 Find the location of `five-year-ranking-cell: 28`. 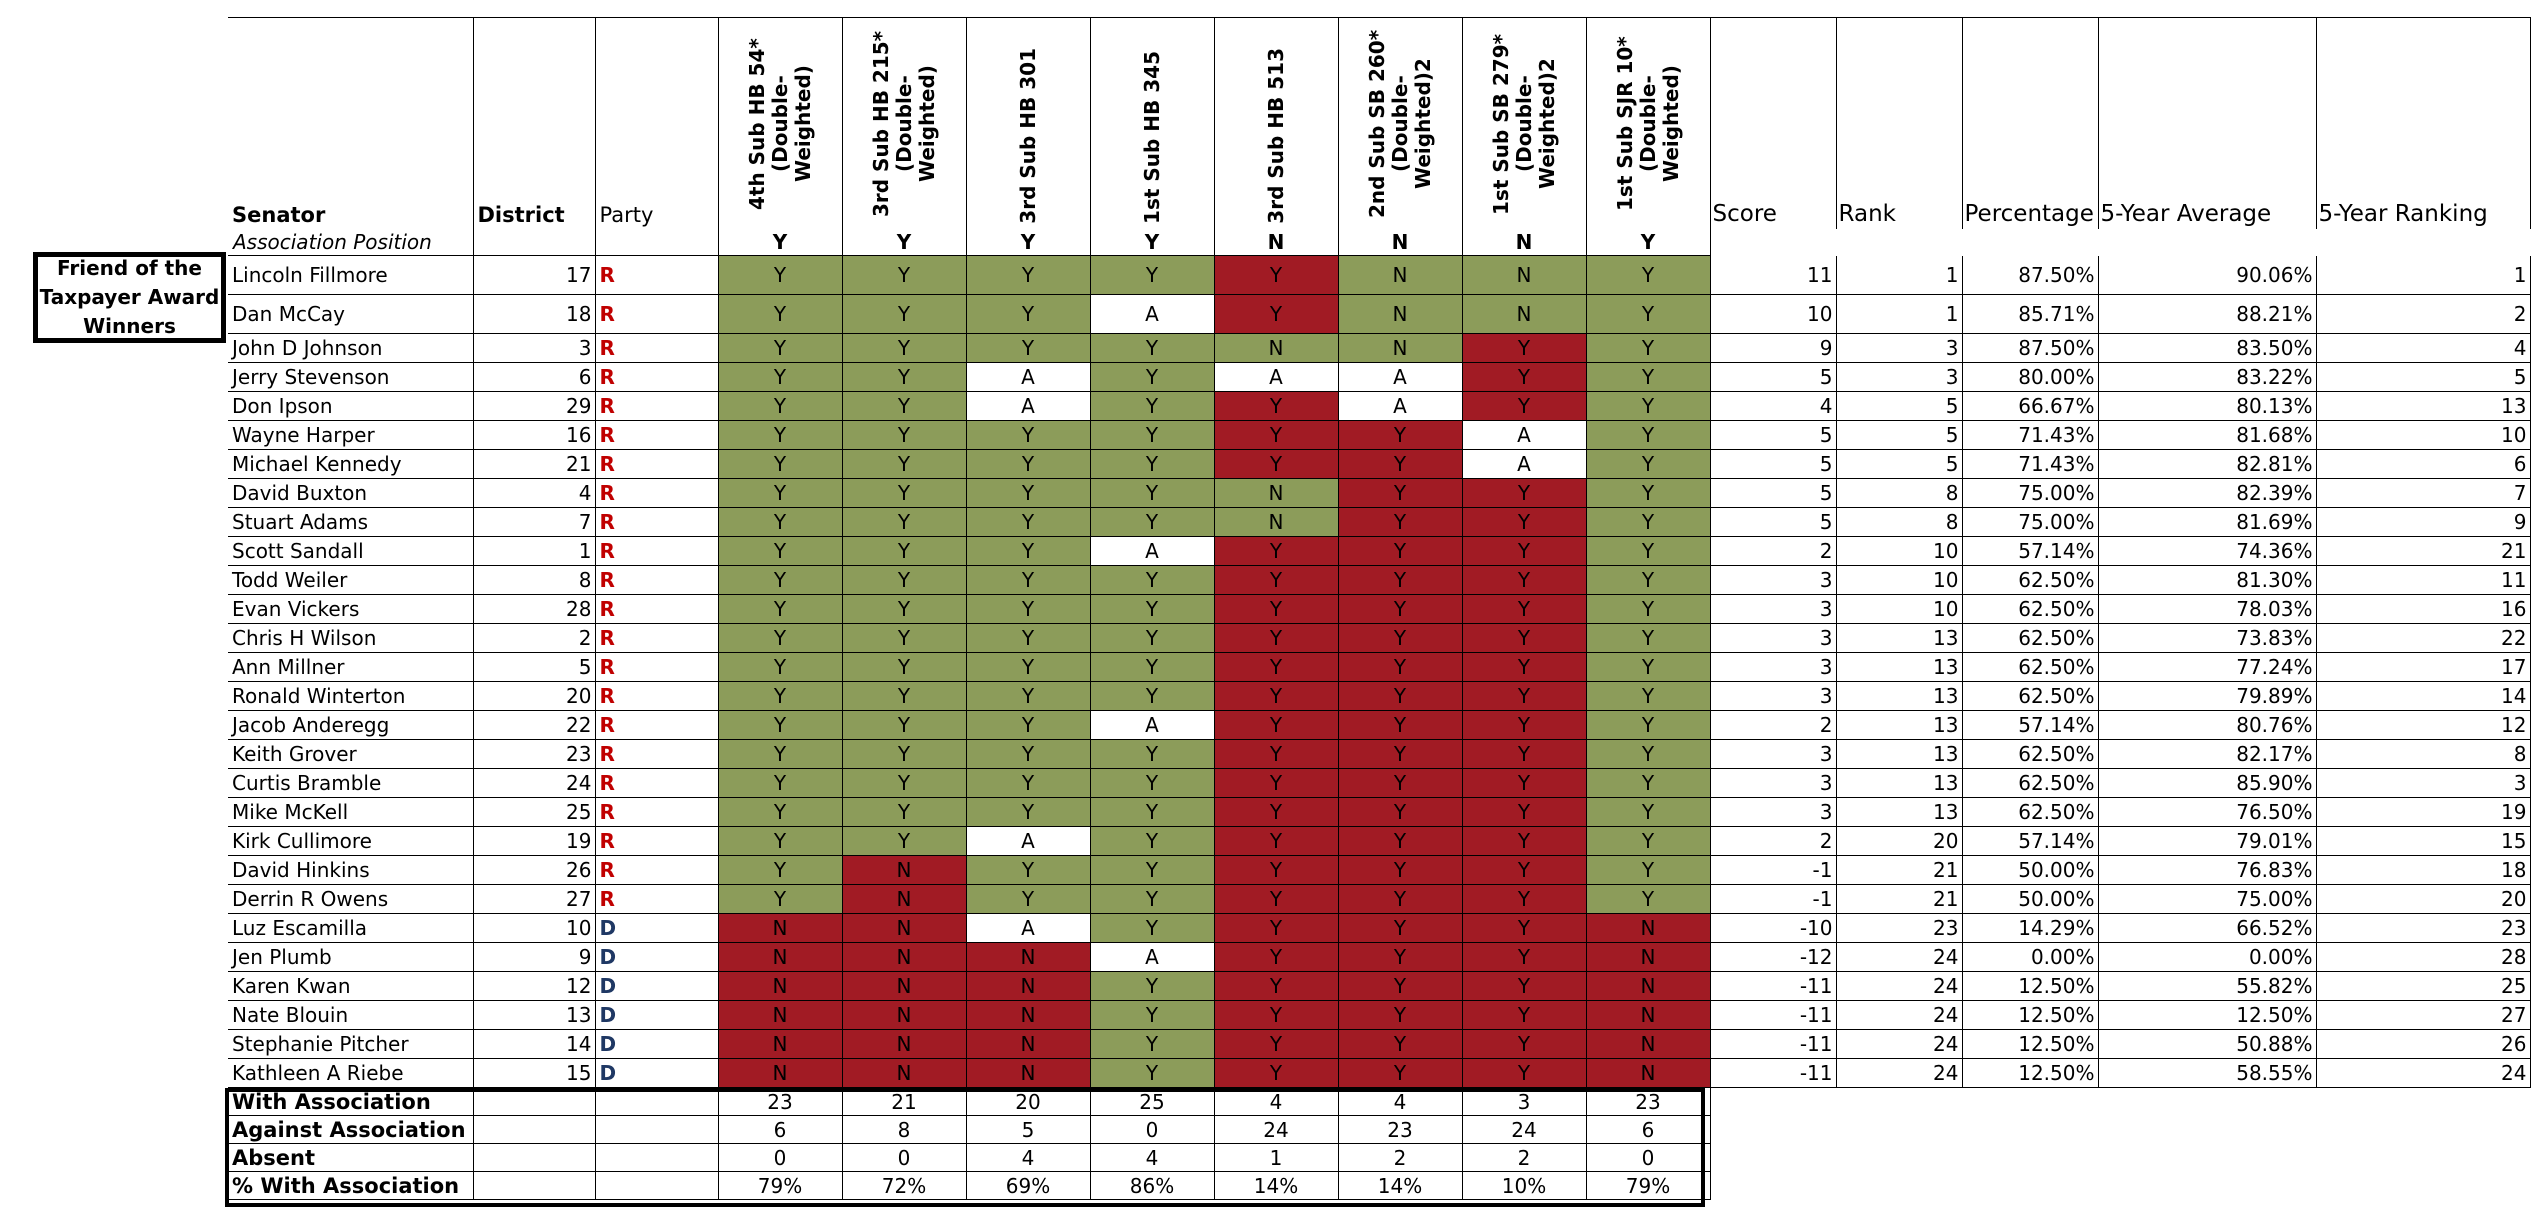

five-year-ranking-cell: 28 is located at coordinates (2423, 957).